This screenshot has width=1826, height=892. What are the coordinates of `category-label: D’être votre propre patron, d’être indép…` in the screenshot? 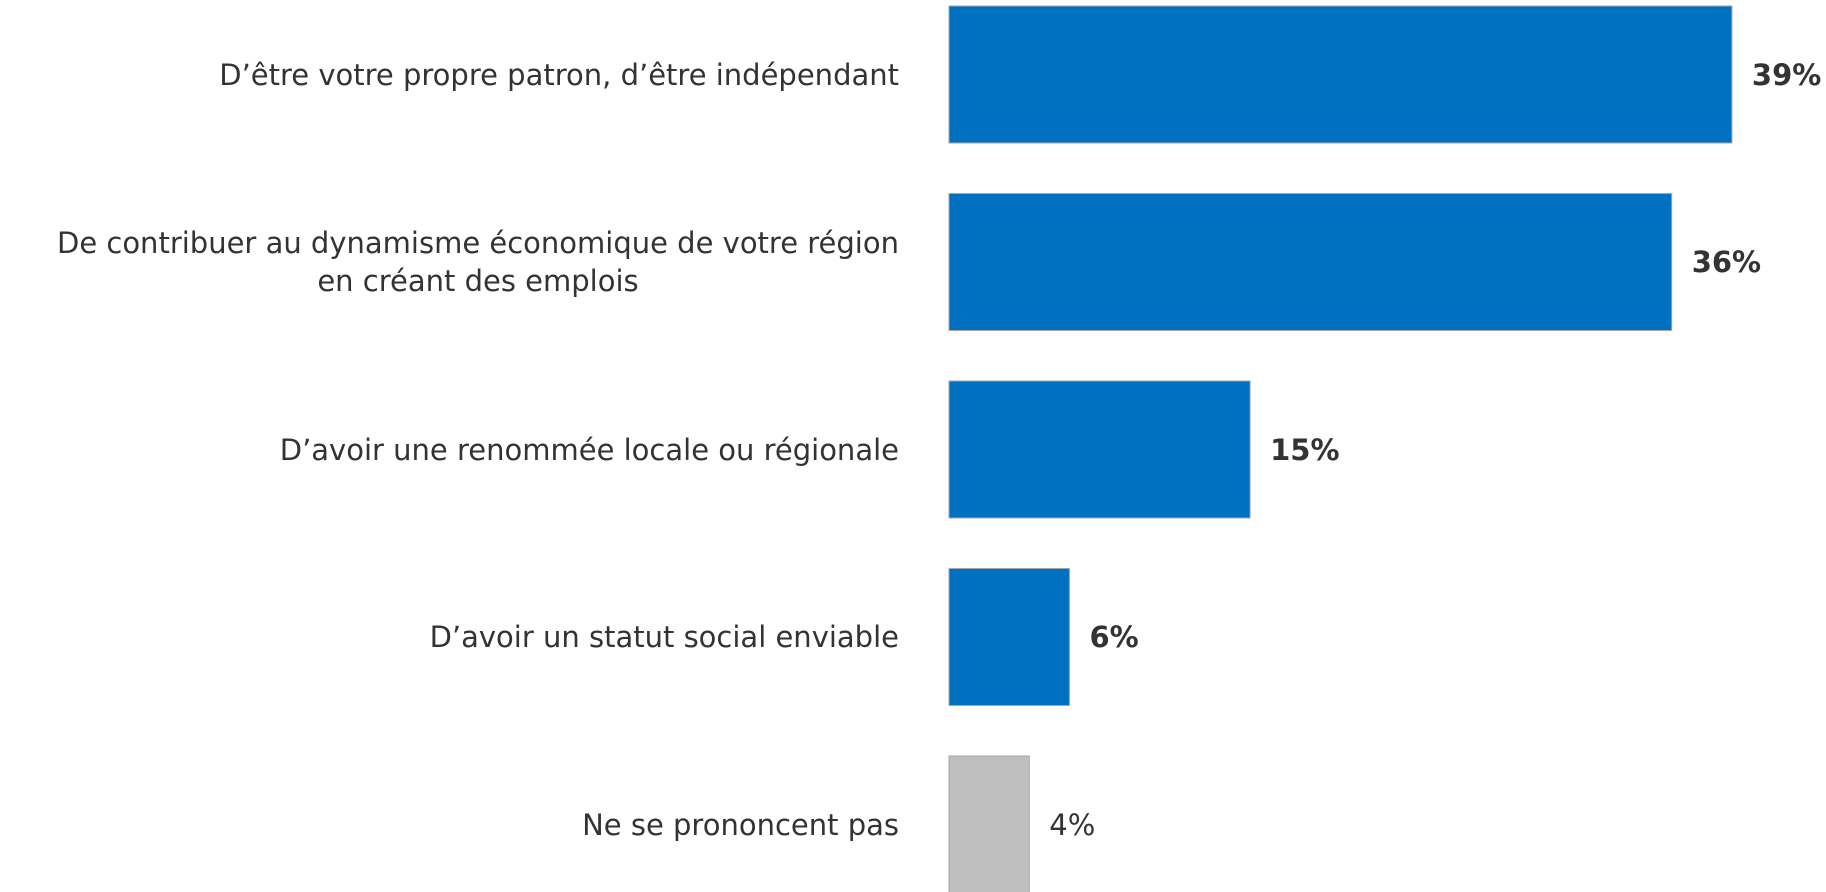 It's located at (449, 75).